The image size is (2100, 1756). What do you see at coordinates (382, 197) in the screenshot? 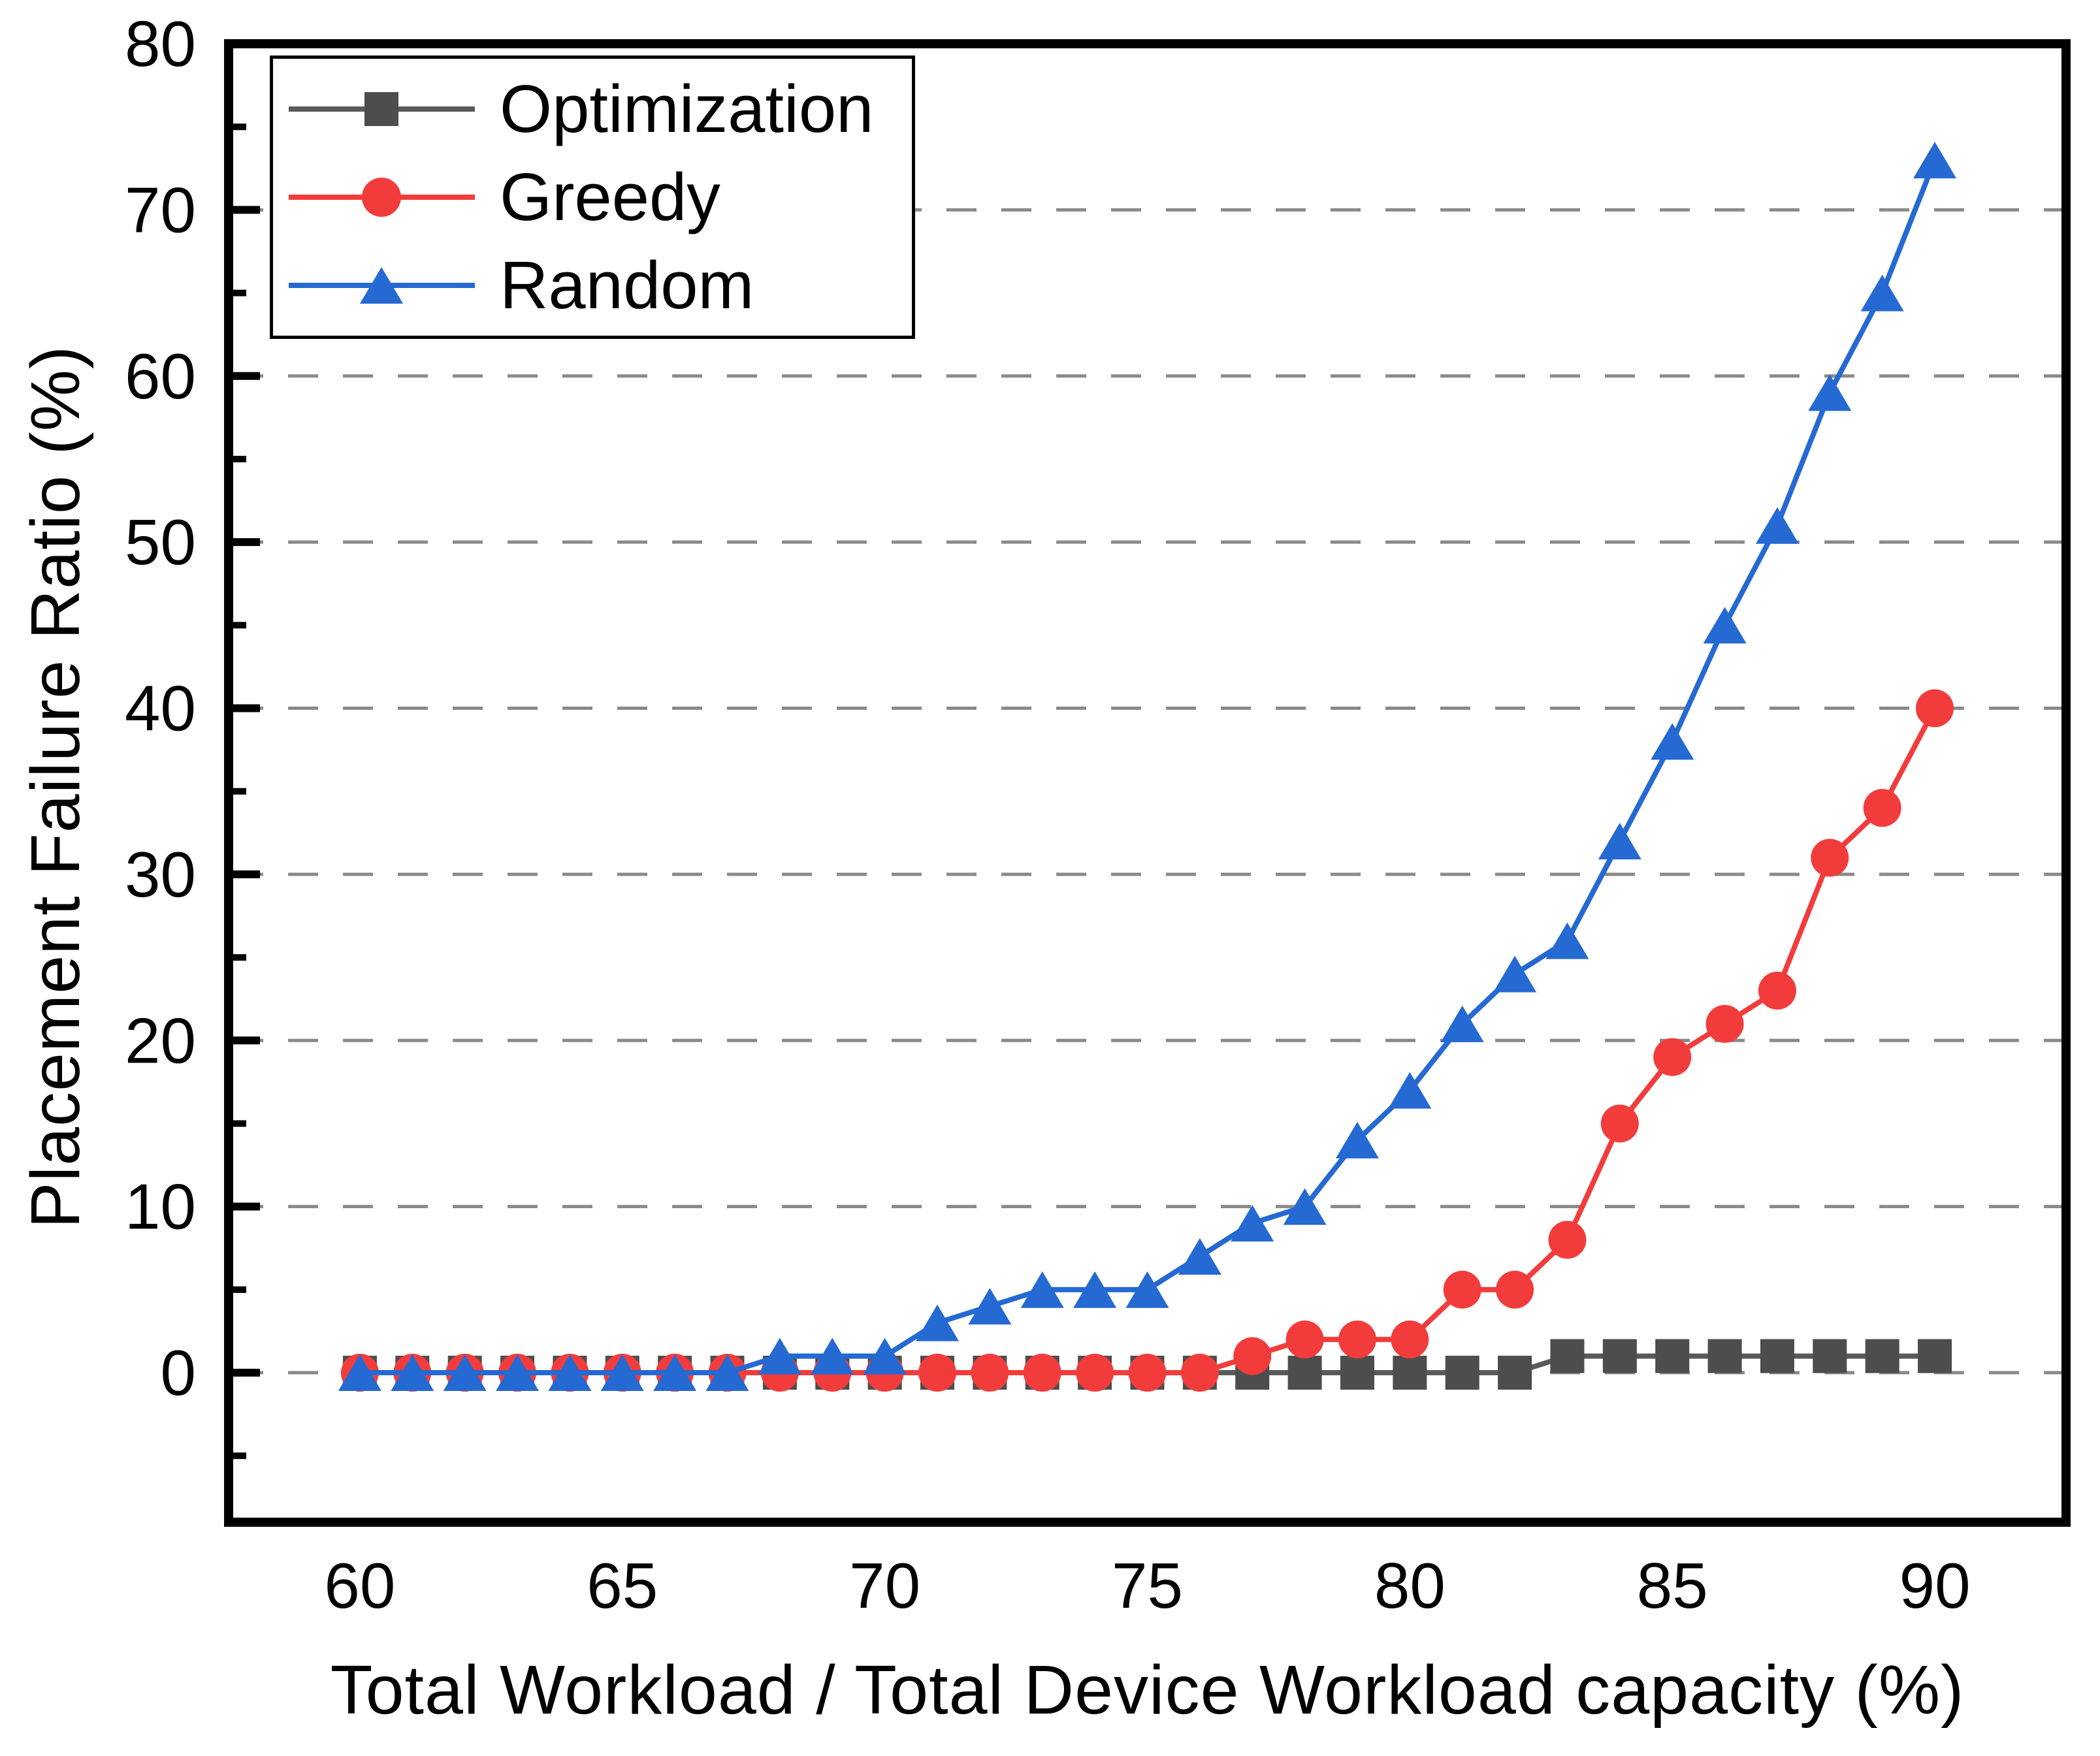
I see `legend-circle-sample-icon` at bounding box center [382, 197].